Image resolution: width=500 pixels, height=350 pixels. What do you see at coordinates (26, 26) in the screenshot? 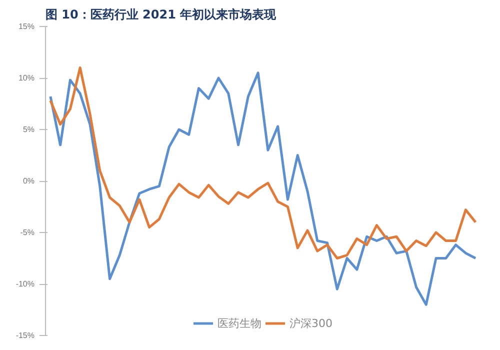
I see `y-tick-label: 15%` at bounding box center [26, 26].